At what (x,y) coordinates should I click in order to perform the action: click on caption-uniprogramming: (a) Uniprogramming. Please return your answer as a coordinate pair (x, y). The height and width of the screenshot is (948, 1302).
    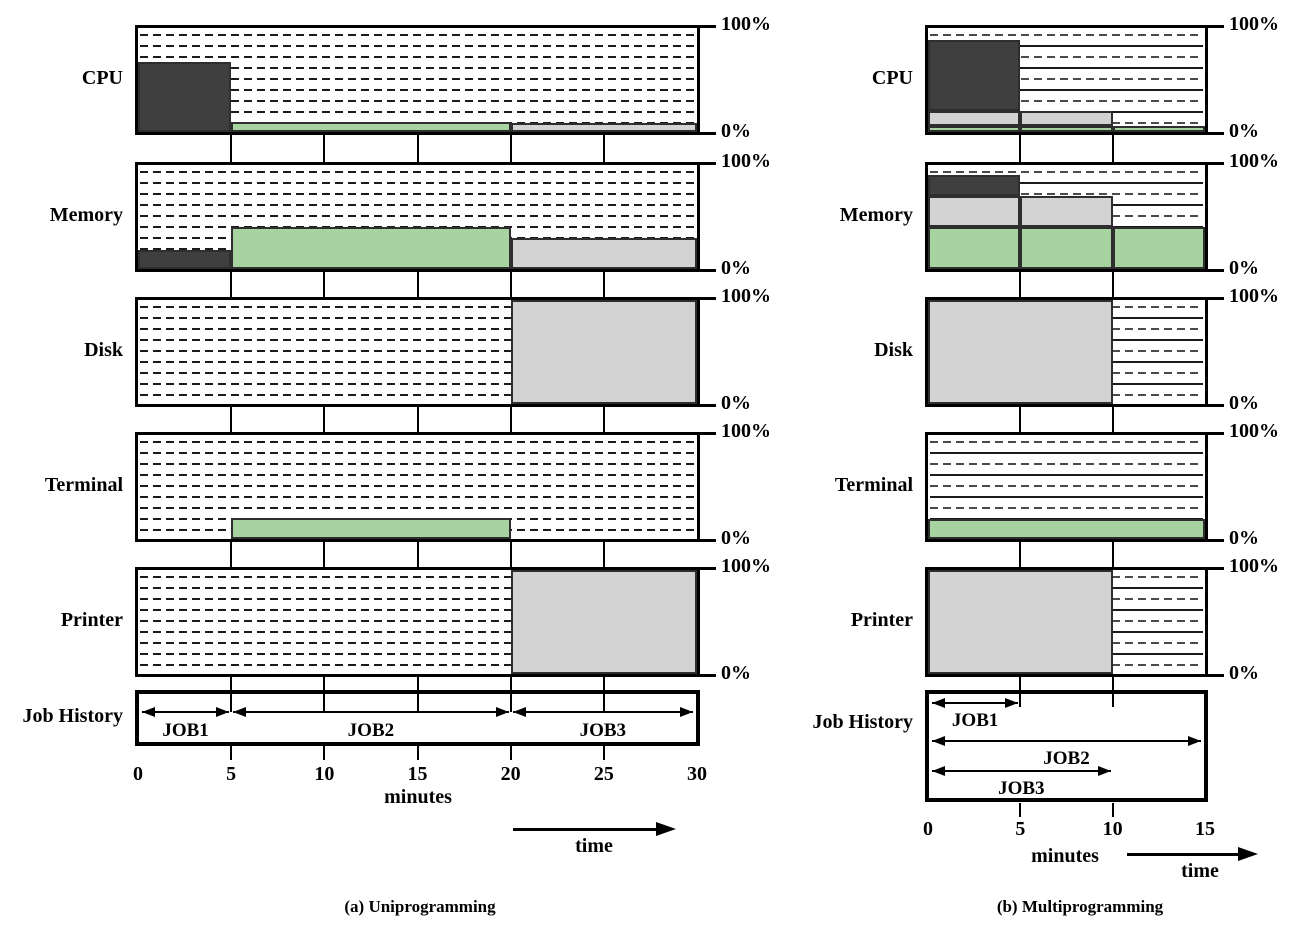
    Looking at the image, I should click on (420, 906).